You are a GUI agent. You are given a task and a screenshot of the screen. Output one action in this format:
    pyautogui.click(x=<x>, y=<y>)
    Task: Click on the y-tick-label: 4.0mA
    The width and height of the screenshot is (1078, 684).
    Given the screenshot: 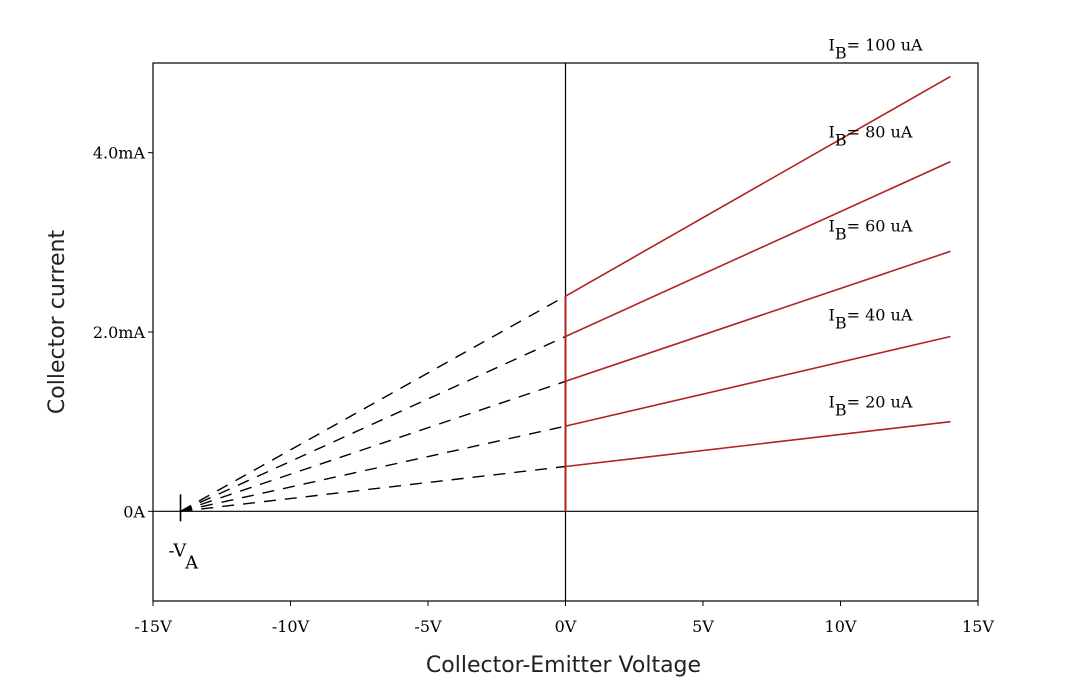 What is the action you would take?
    pyautogui.click(x=119, y=153)
    